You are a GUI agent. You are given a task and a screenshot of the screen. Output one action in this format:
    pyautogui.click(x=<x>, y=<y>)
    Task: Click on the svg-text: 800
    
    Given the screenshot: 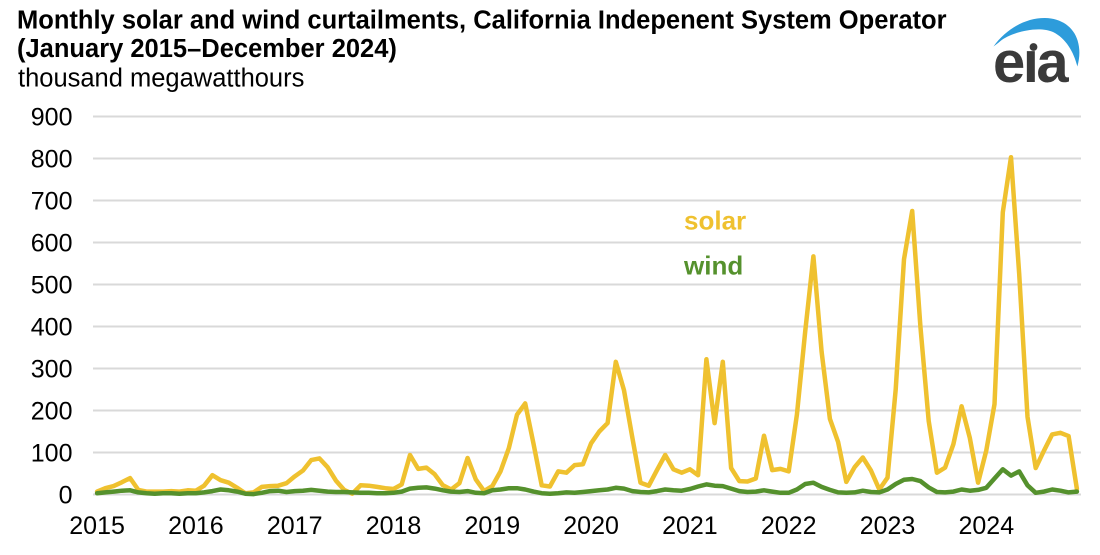 What is the action you would take?
    pyautogui.click(x=52, y=159)
    